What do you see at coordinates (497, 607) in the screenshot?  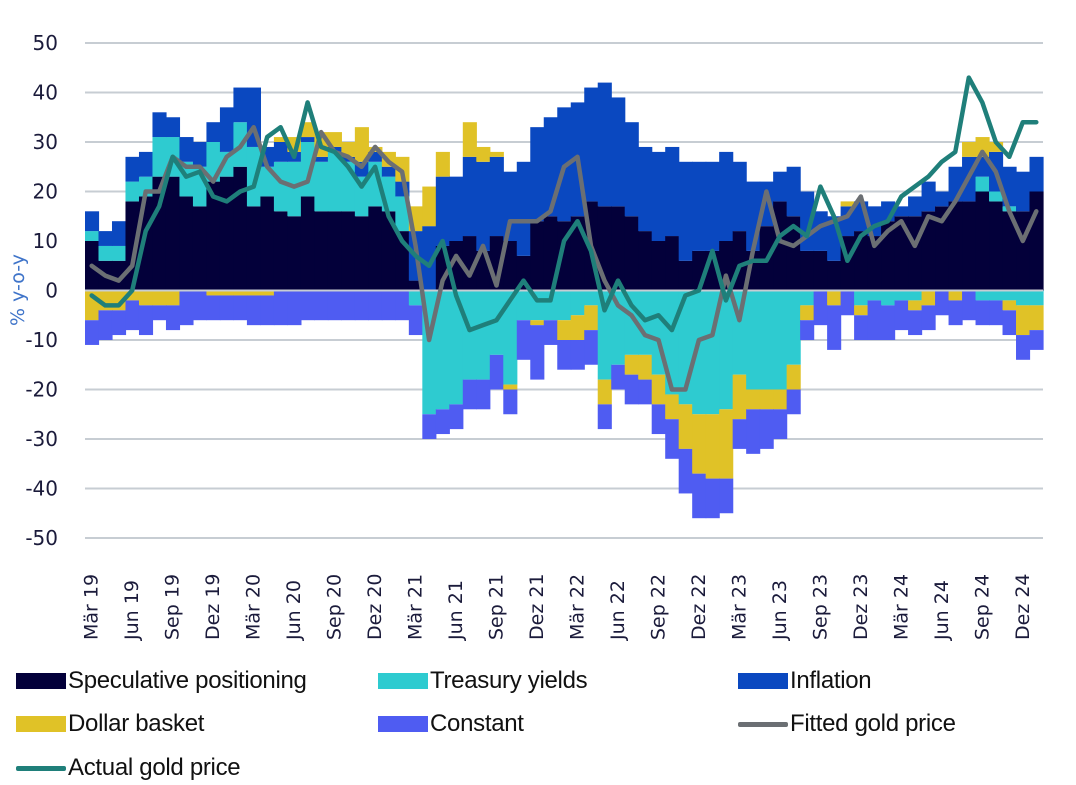 I see `x-tick-label: Sep 21` at bounding box center [497, 607].